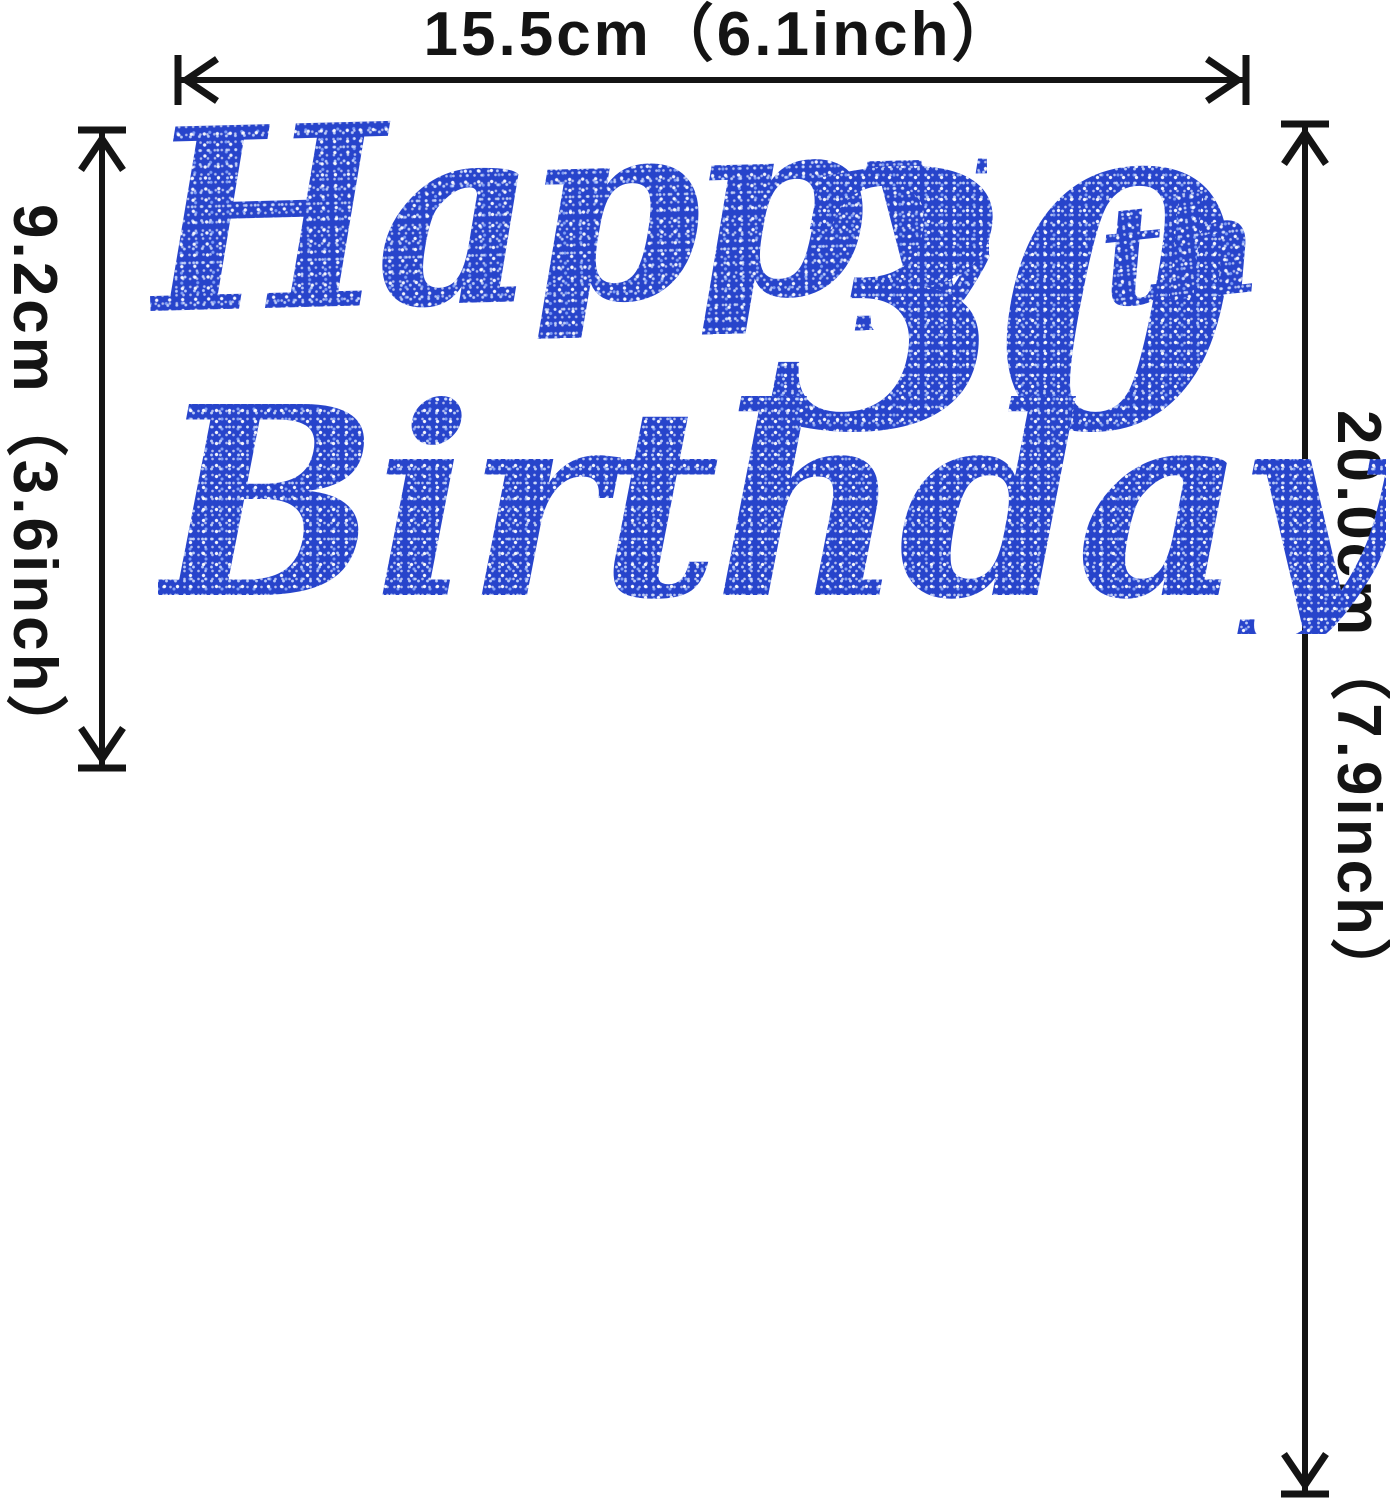 This screenshot has width=1390, height=1500. Describe the element at coordinates (1178, 250) in the screenshot. I see `topper-ordinal-th: th` at that location.